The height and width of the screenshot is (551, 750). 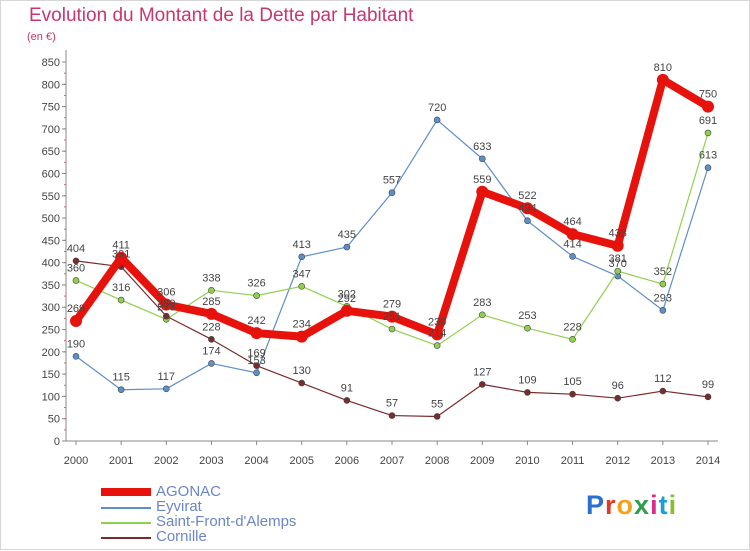 What do you see at coordinates (572, 244) in the screenshot?
I see `data-label-eyvirat: 414` at bounding box center [572, 244].